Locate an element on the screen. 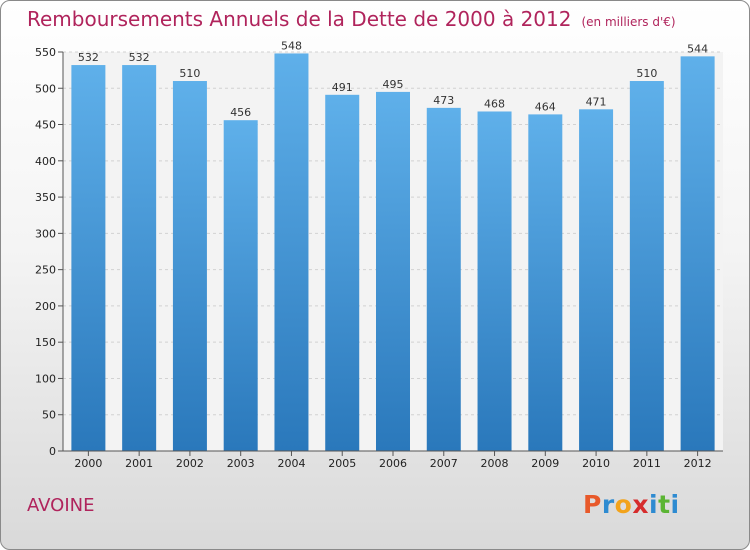  bar-value-label: 548 is located at coordinates (291, 45).